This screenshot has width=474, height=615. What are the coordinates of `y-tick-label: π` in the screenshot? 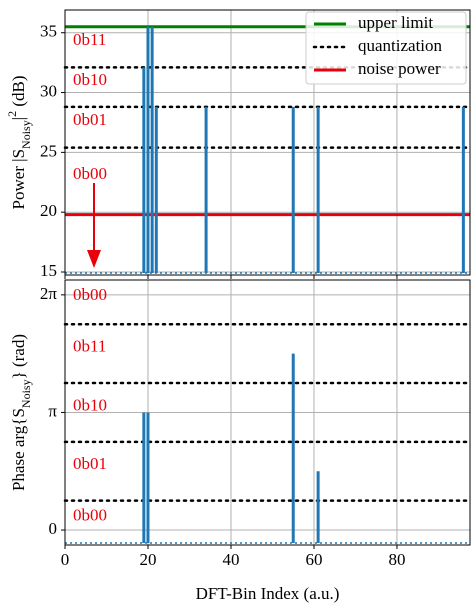 It's located at (52, 410).